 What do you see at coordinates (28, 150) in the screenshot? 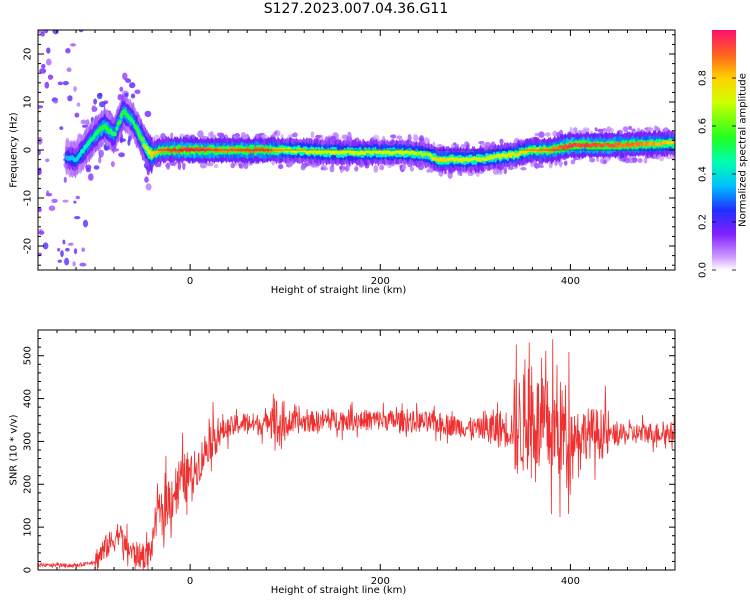
I see `spectrogram-y-tick-label: 0` at bounding box center [28, 150].